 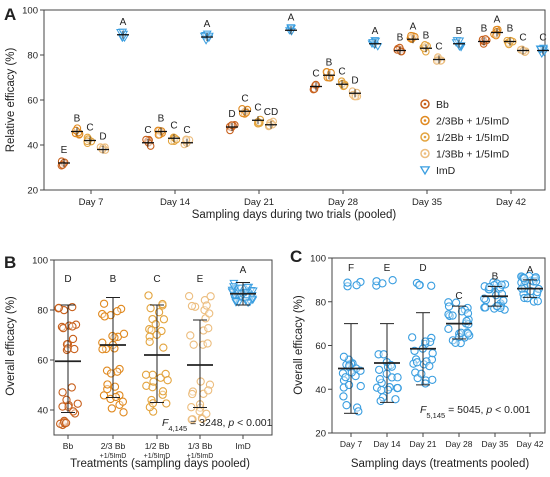 What do you see at coordinates (459, 444) in the screenshot?
I see `panel-c-xtick-label: Day 28` at bounding box center [459, 444].